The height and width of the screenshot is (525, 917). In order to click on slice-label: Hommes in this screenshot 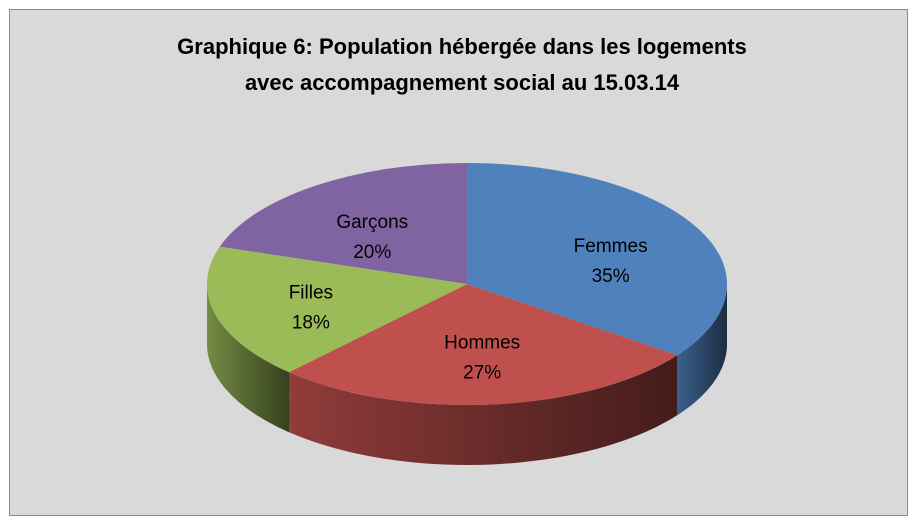, I will do `click(482, 342)`.